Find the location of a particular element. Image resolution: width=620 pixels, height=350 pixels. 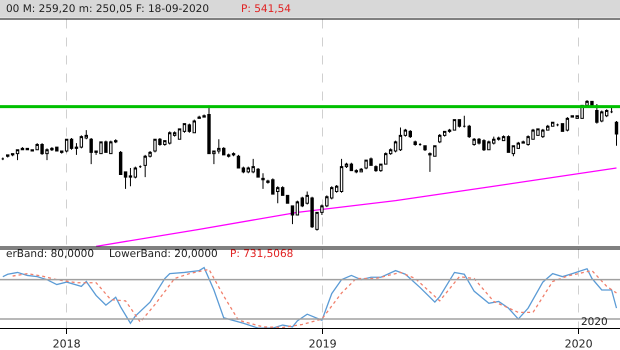

x-tick-label: 2018 is located at coordinates (66, 343).